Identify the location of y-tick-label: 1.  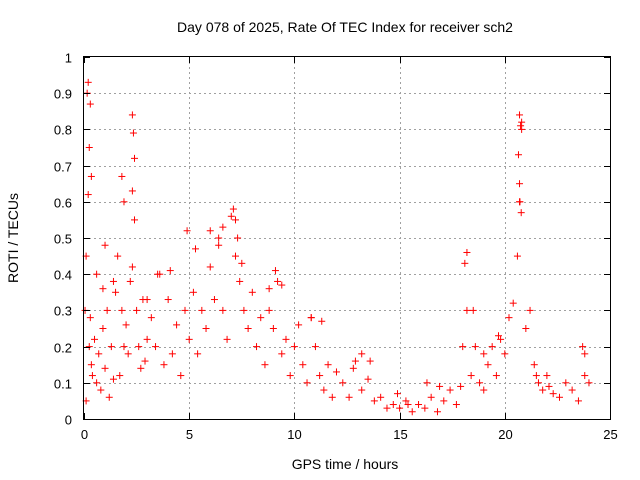
(68, 58).